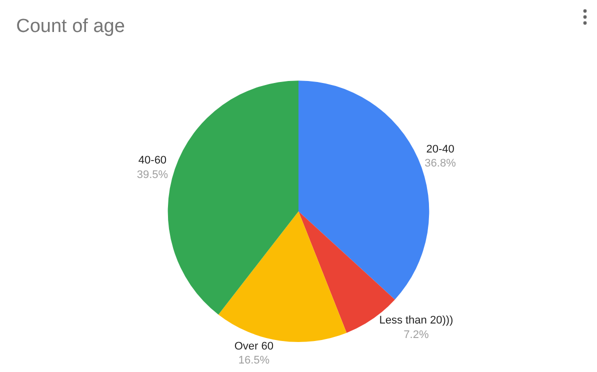 This screenshot has width=597, height=372. I want to click on slice-label: Over 60, so click(254, 346).